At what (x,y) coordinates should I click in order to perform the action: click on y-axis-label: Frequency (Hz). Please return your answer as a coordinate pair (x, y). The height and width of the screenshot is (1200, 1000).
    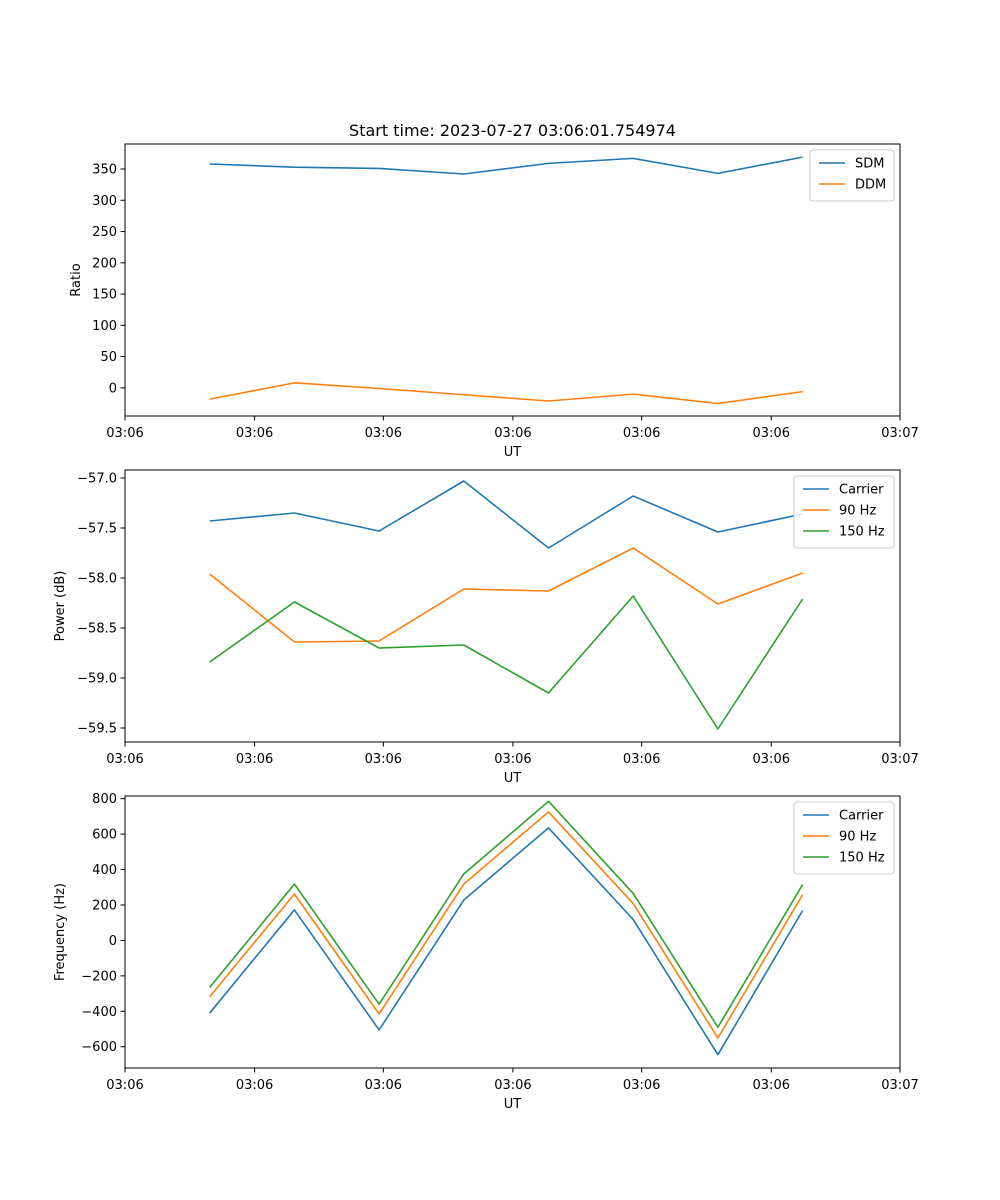
    Looking at the image, I should click on (60, 932).